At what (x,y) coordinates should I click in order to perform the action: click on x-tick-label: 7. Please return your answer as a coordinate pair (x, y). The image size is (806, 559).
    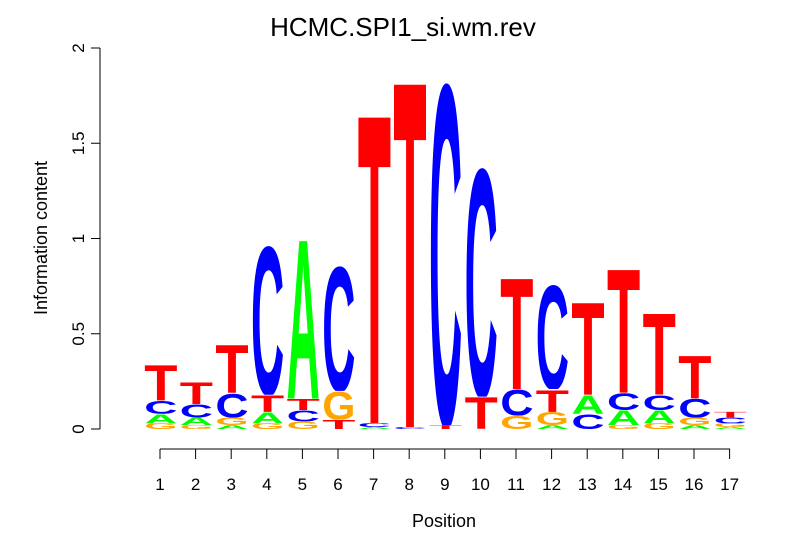
    Looking at the image, I should click on (373, 484).